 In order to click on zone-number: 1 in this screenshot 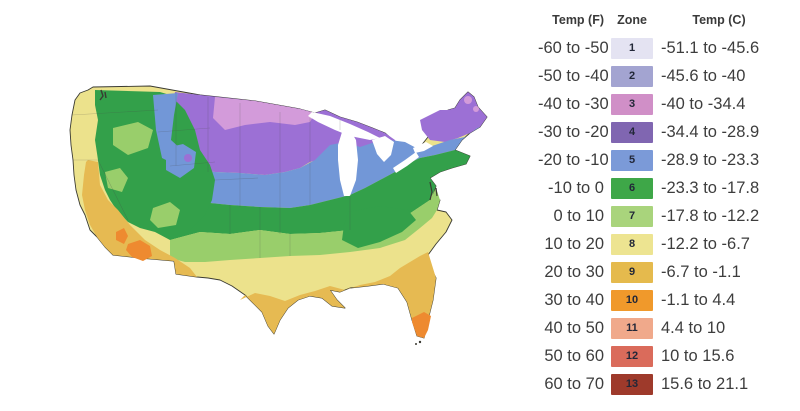, I will do `click(632, 47)`.